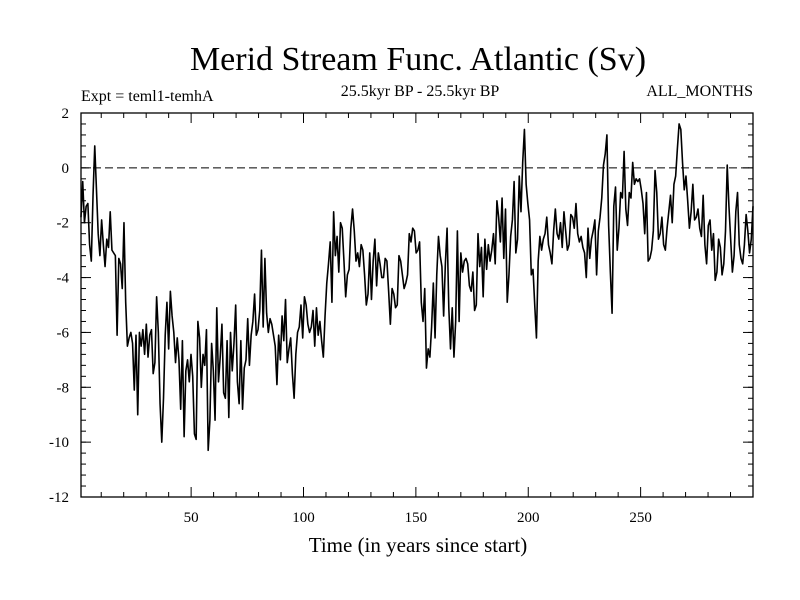  What do you see at coordinates (66, 114) in the screenshot?
I see `y-tick-label: 2` at bounding box center [66, 114].